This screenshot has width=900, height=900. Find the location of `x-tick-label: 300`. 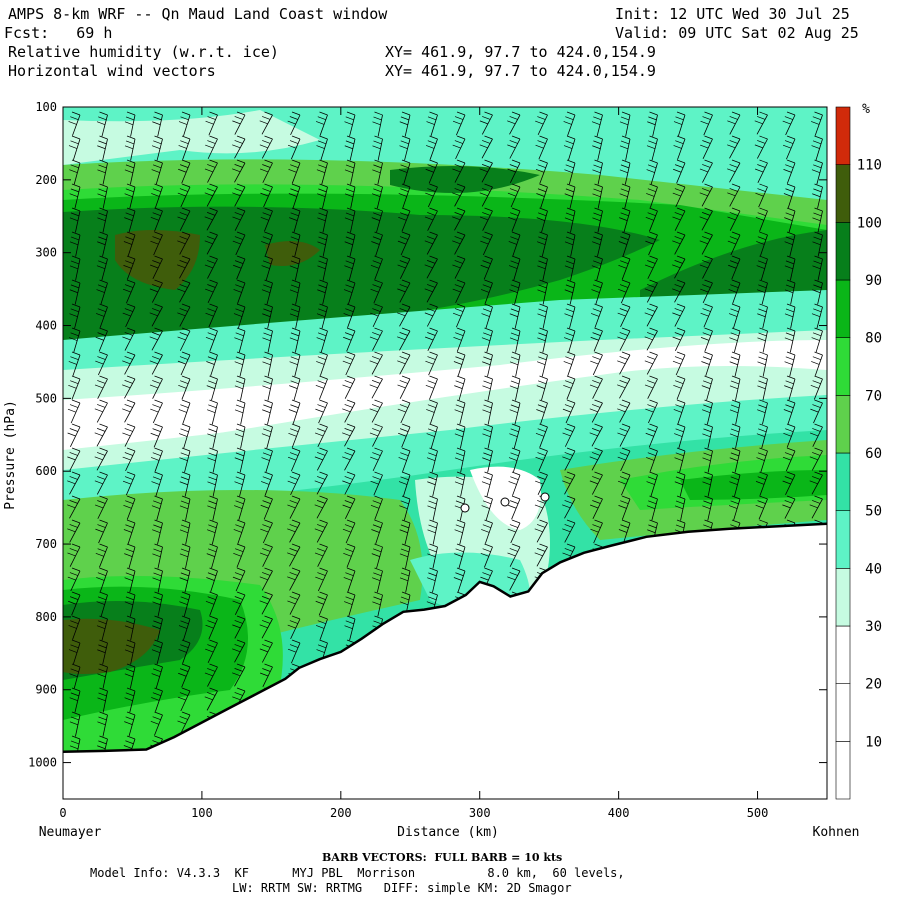

x-tick-label: 300 is located at coordinates (480, 813).